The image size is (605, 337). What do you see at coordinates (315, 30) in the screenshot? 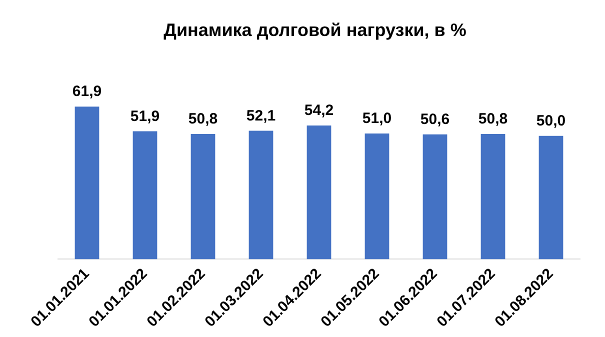
I see `chart-title: Динамика долговой нагрузки, в %` at bounding box center [315, 30].